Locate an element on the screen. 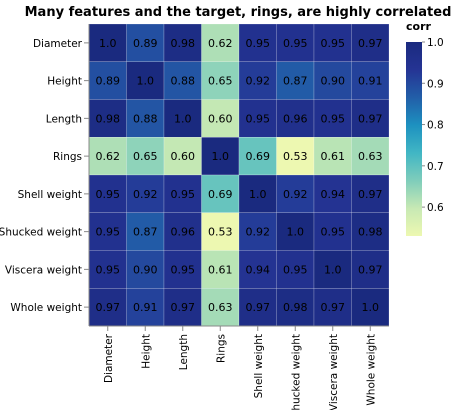 The height and width of the screenshot is (410, 456). x-tick-label: Diameter is located at coordinates (109, 358).